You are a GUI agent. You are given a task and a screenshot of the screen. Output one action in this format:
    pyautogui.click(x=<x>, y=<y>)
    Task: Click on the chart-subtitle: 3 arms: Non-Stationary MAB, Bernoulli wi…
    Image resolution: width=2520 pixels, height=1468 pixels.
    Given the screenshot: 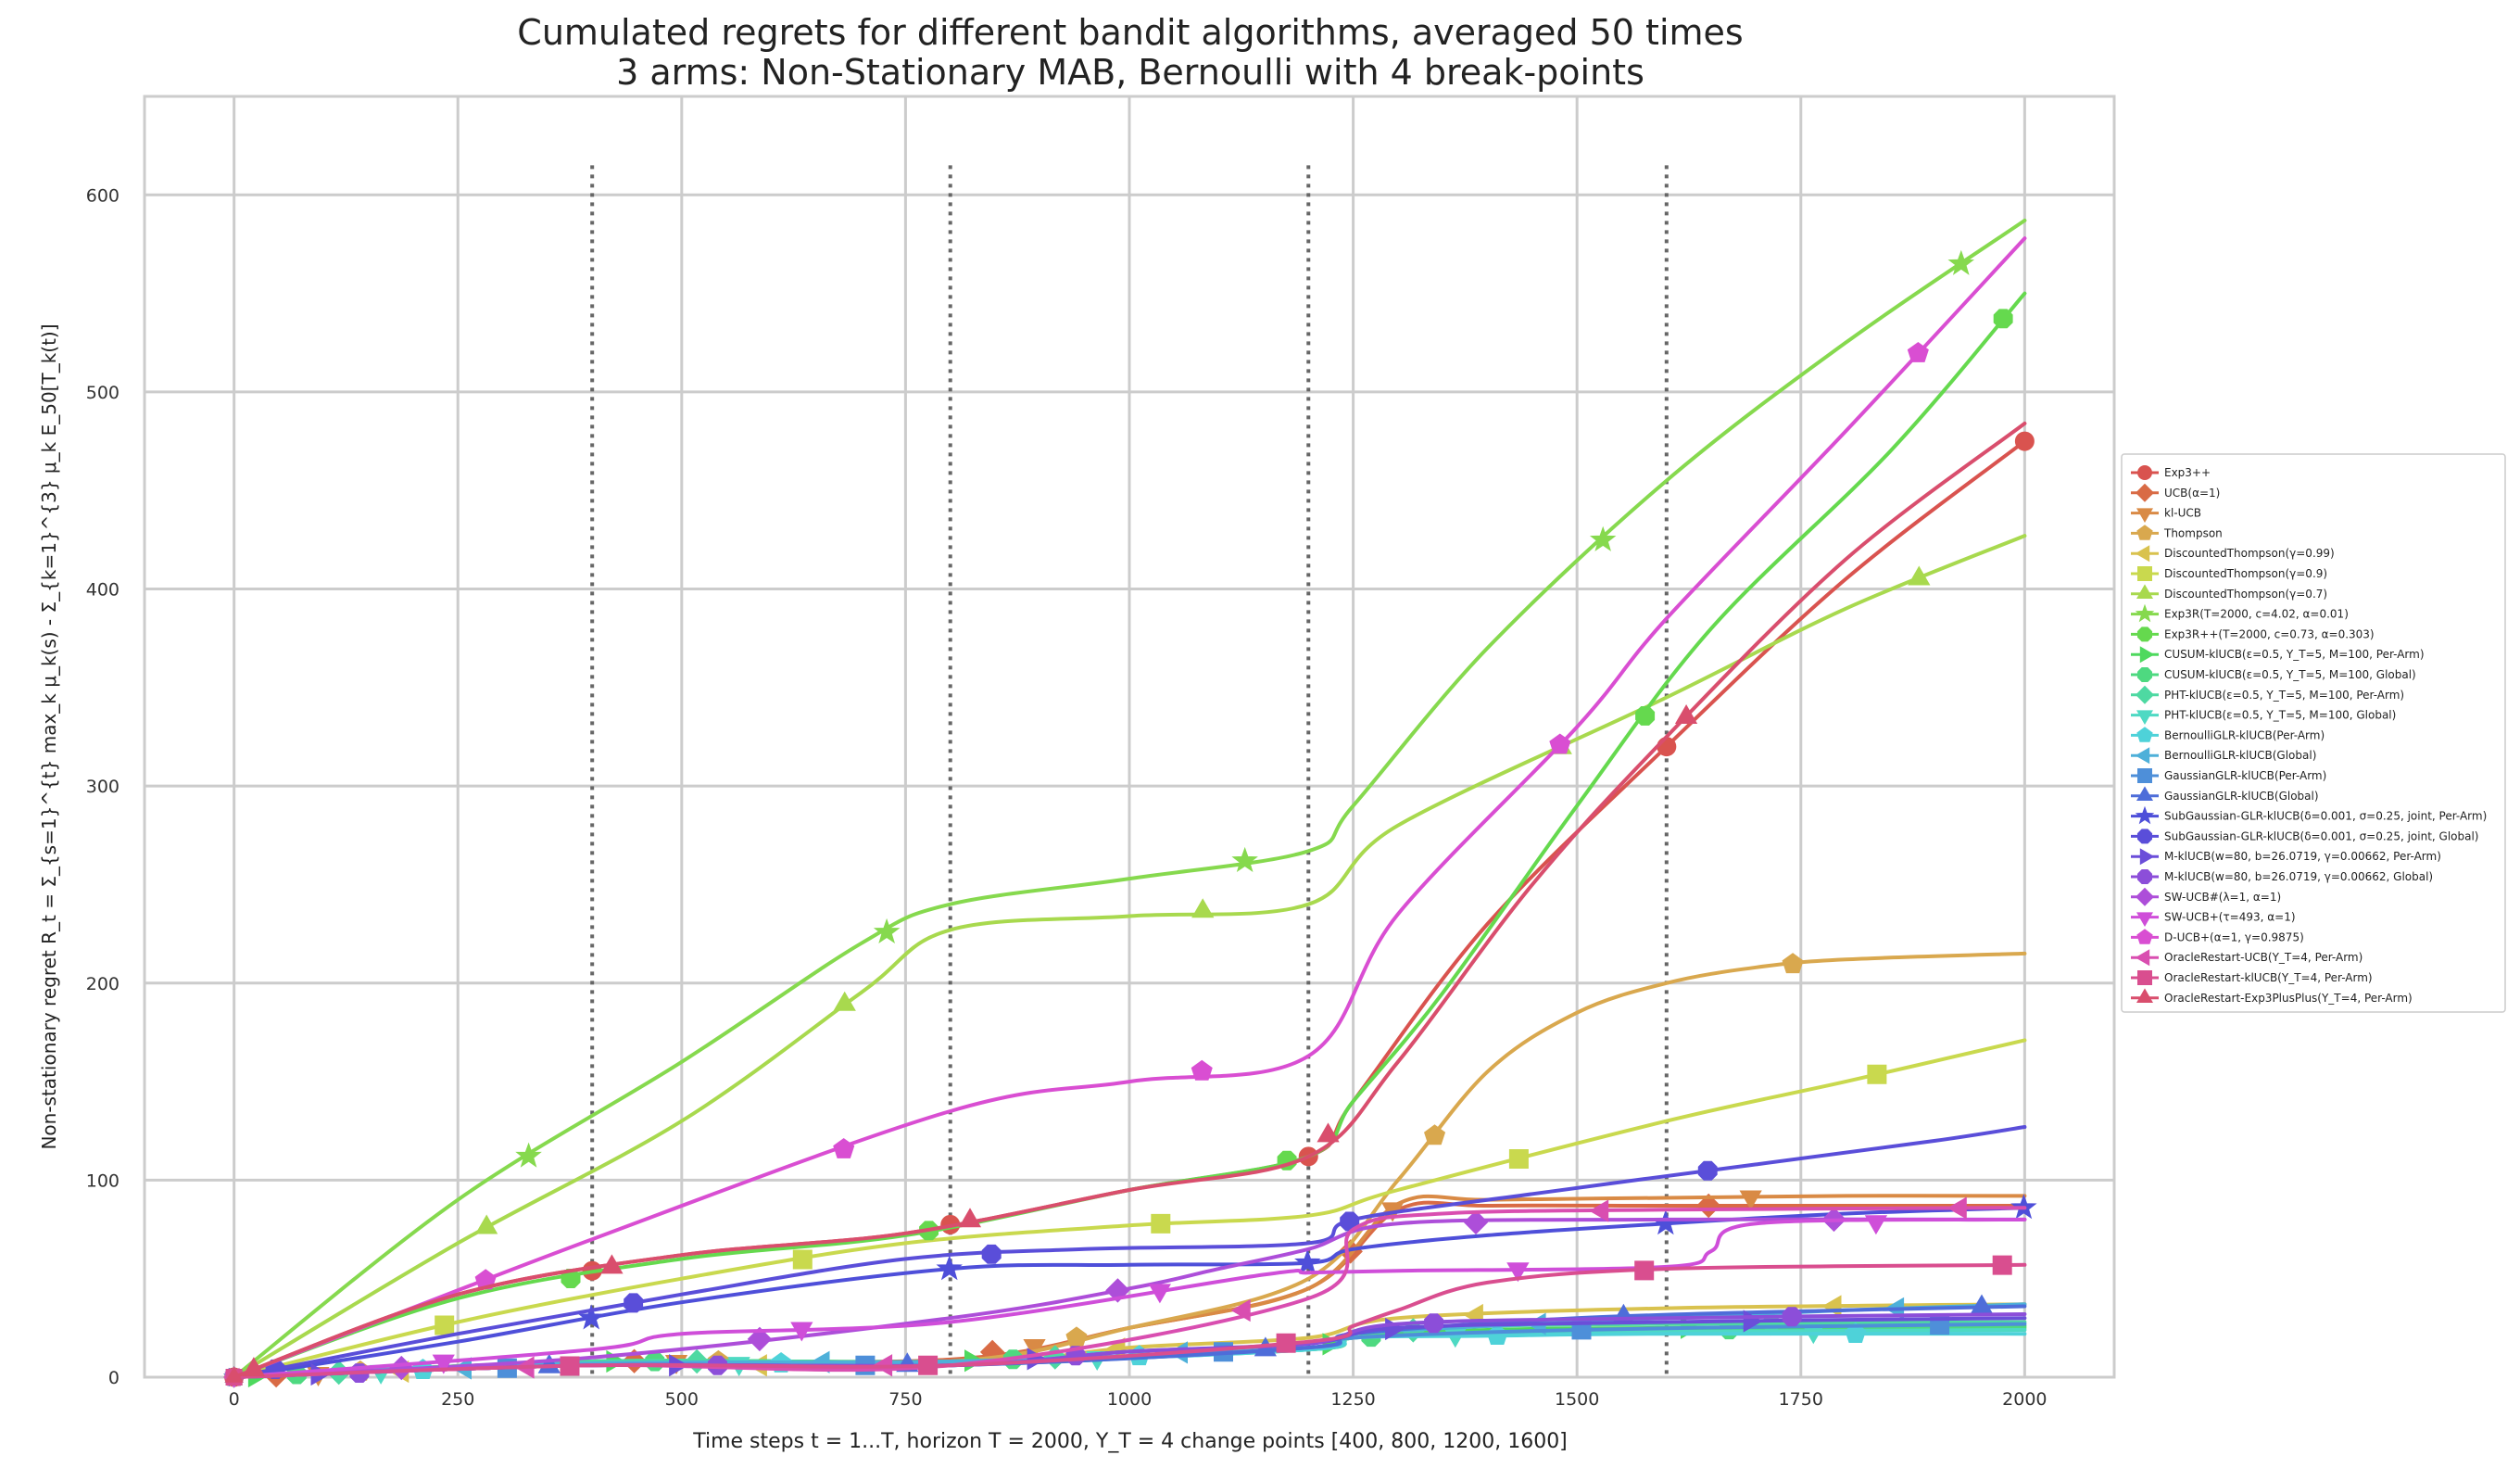 What is the action you would take?
    pyautogui.click(x=1130, y=72)
    